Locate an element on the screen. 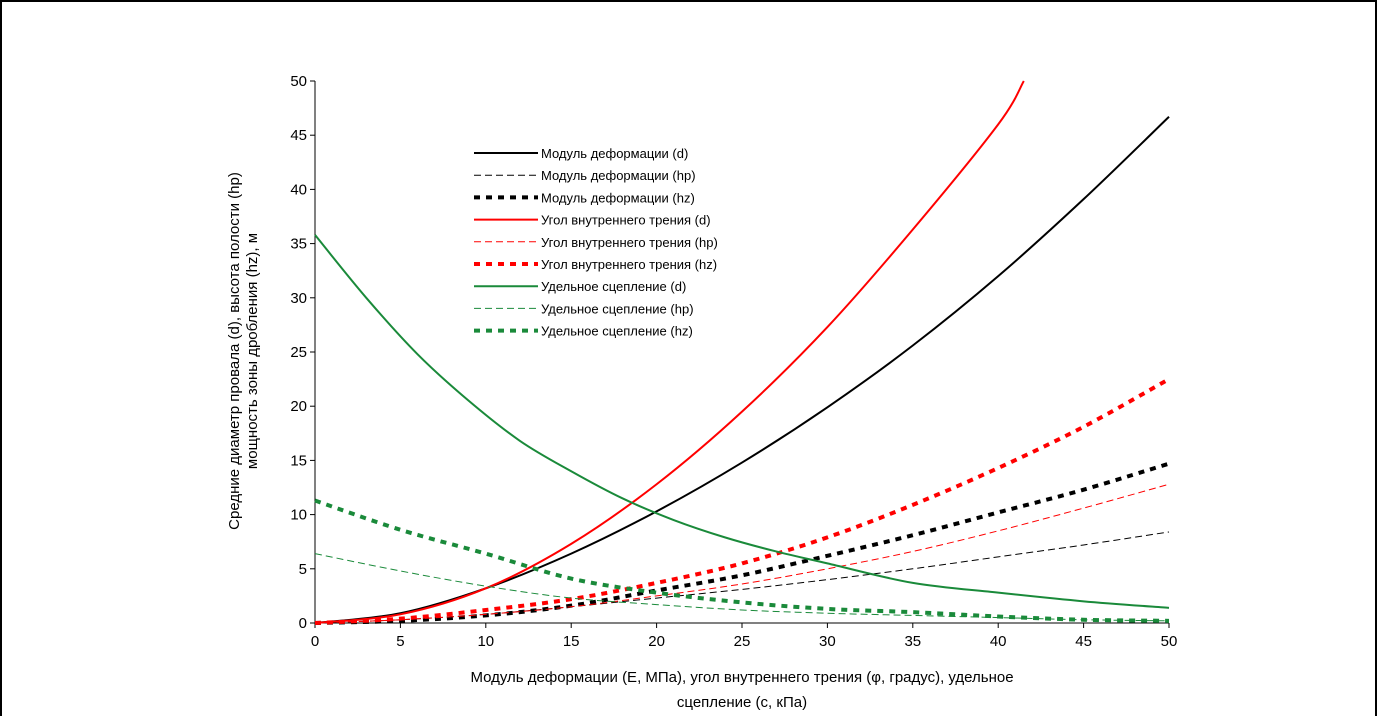 The height and width of the screenshot is (718, 1377). y-tick-label: 0 is located at coordinates (303, 623).